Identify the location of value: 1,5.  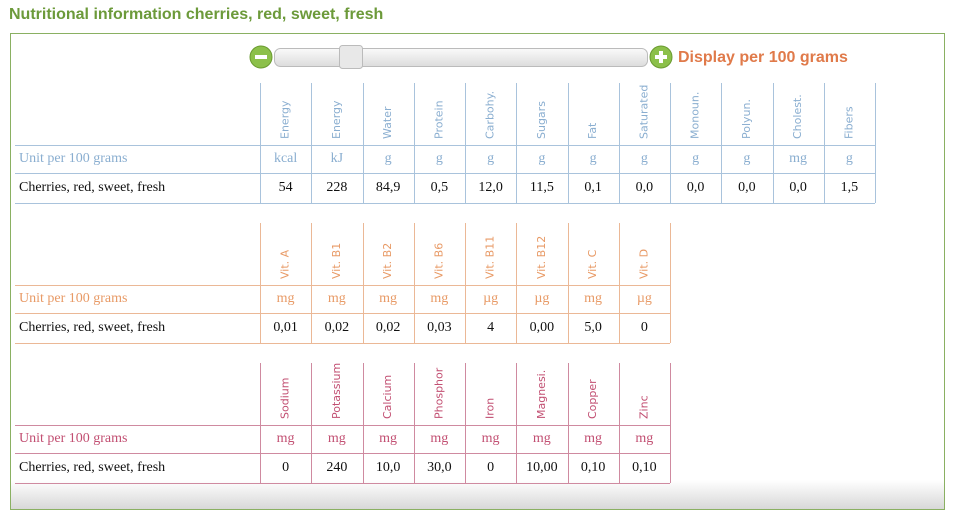
(850, 187).